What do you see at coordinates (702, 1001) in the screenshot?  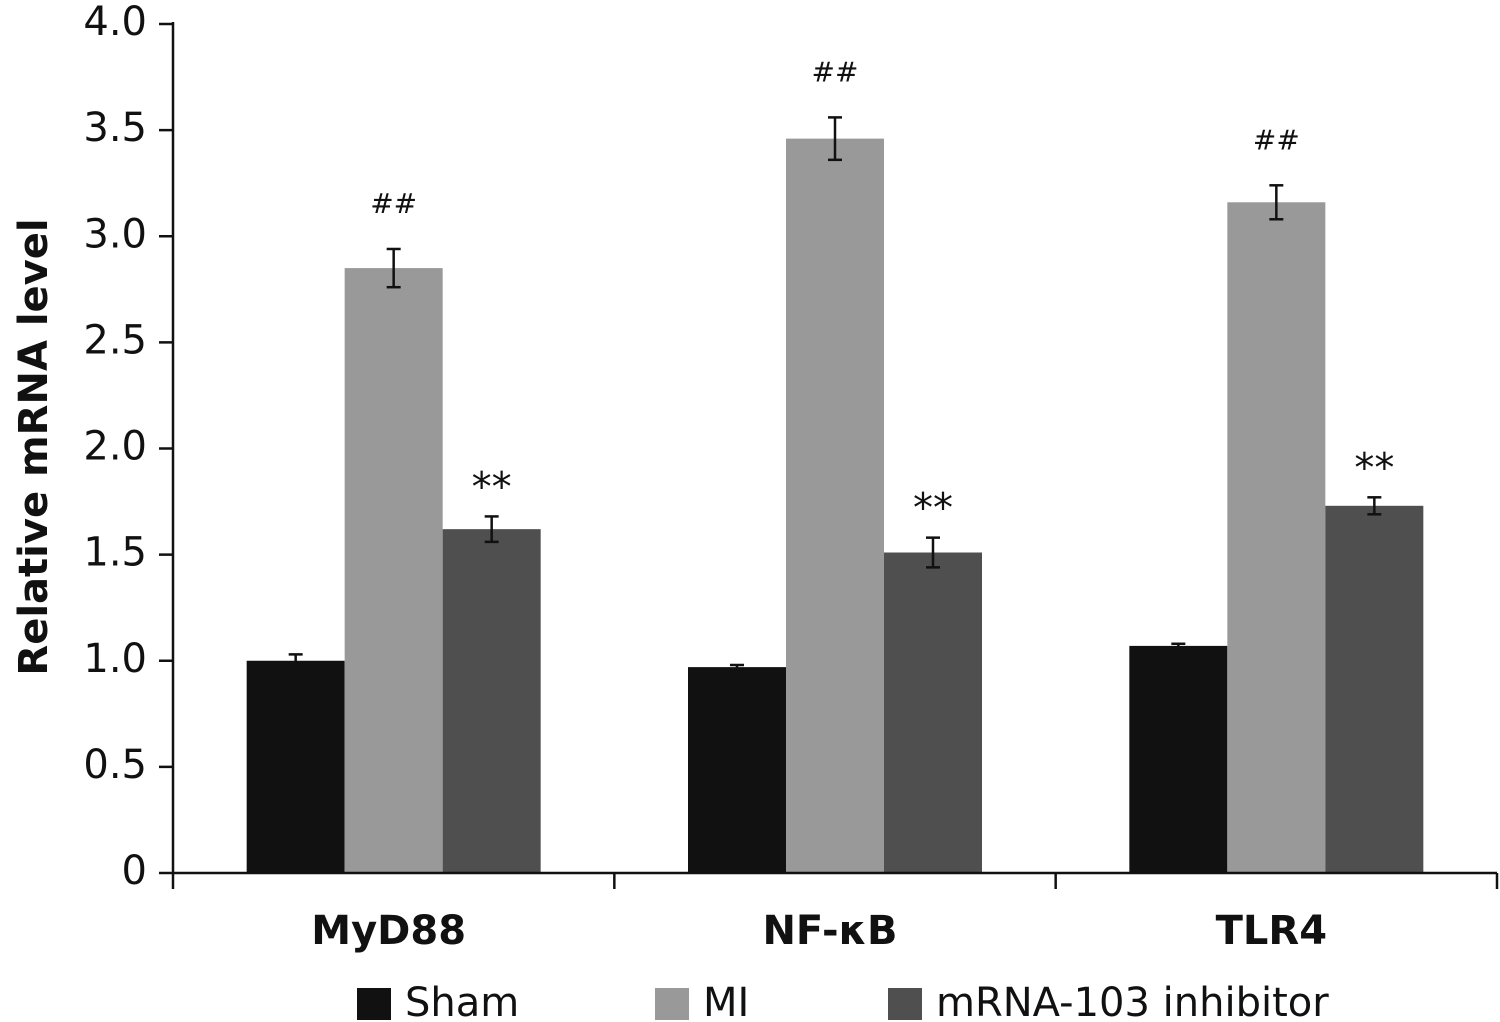 I see `legend-item-mi: MI` at bounding box center [702, 1001].